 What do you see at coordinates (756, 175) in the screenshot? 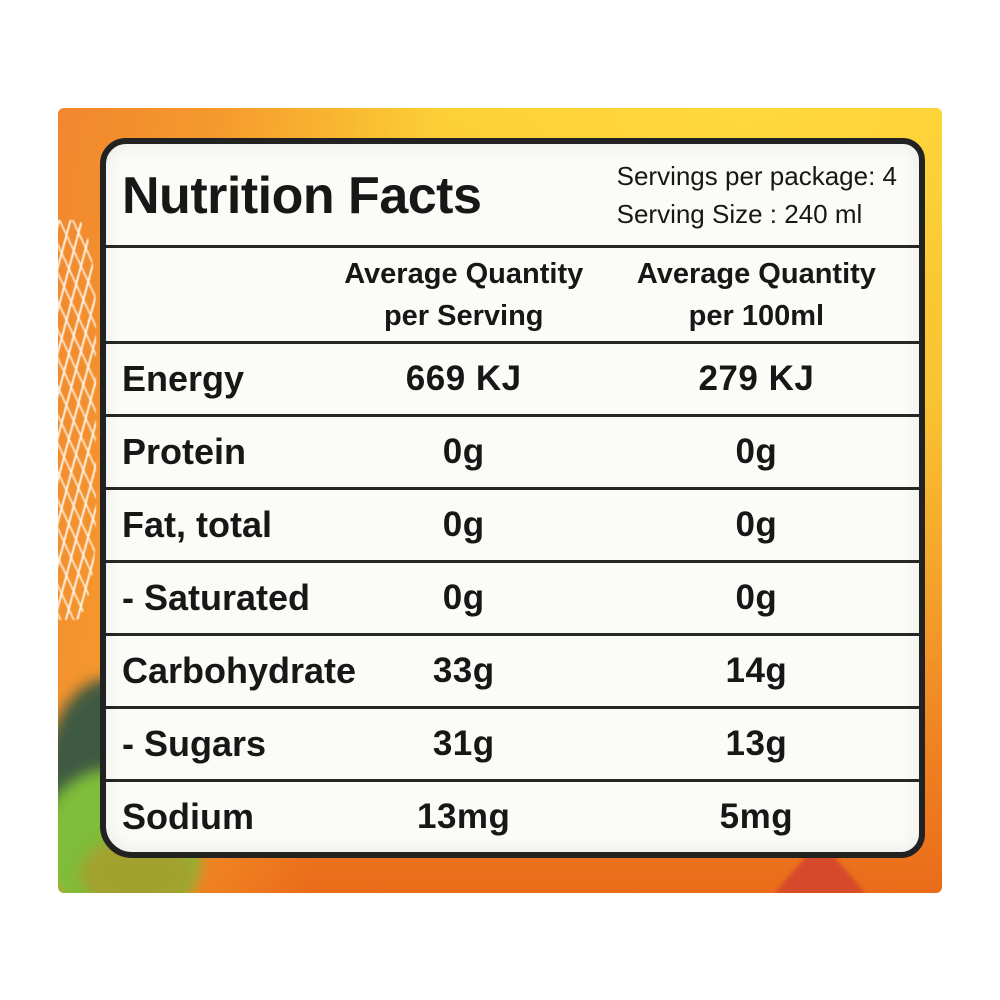
I see `servings-per-package: Servings per package: 4` at bounding box center [756, 175].